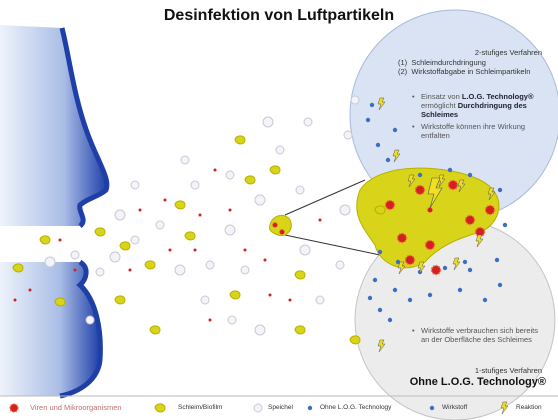 The height and width of the screenshot is (420, 558). Describe the element at coordinates (356, 407) in the screenshot. I see `legend-label: Ohne L.O.G. Technology` at that location.